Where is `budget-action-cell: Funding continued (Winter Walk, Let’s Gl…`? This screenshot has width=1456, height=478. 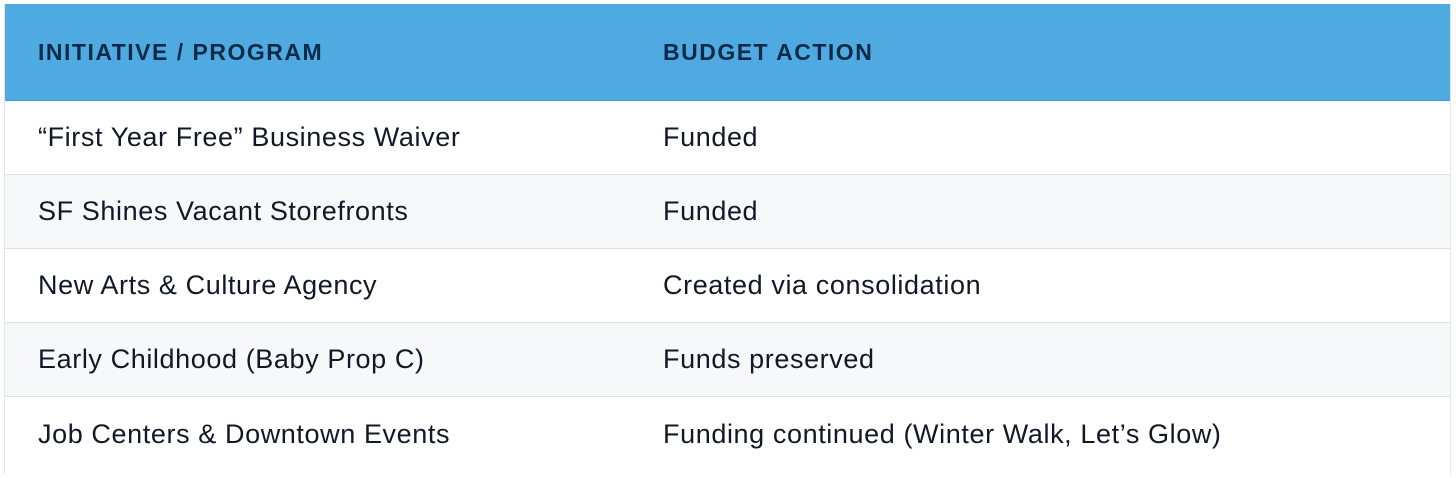 budget-action-cell: Funding continued (Winter Walk, Let’s Gl… is located at coordinates (942, 433).